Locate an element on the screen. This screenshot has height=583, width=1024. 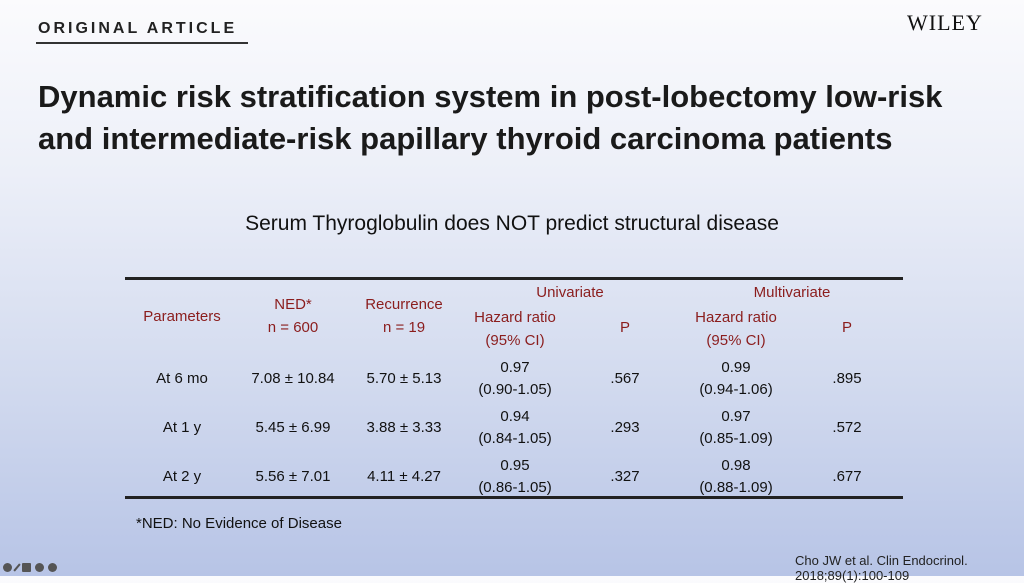
cell-mci: (0.85-1.09) is located at coordinates (736, 438).